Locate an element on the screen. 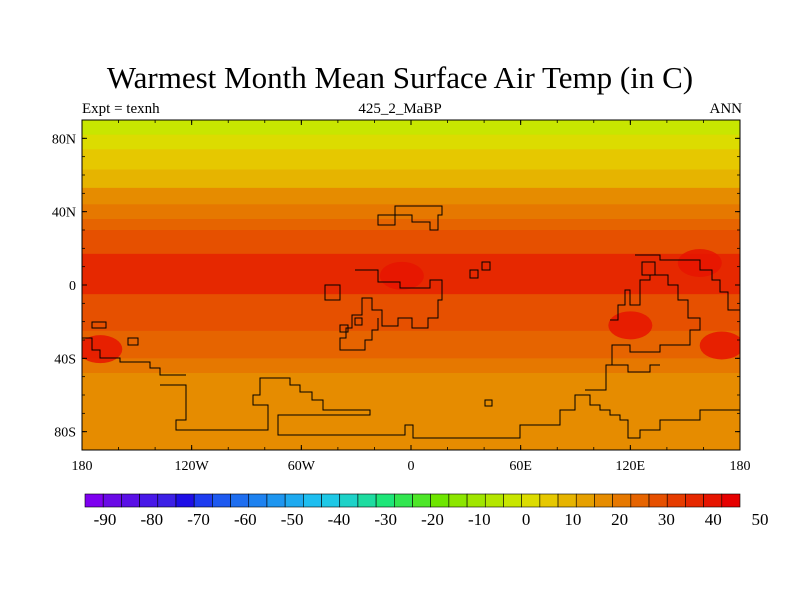 This screenshot has height=600, width=800. colorbar-label-13: 40 is located at coordinates (713, 519).